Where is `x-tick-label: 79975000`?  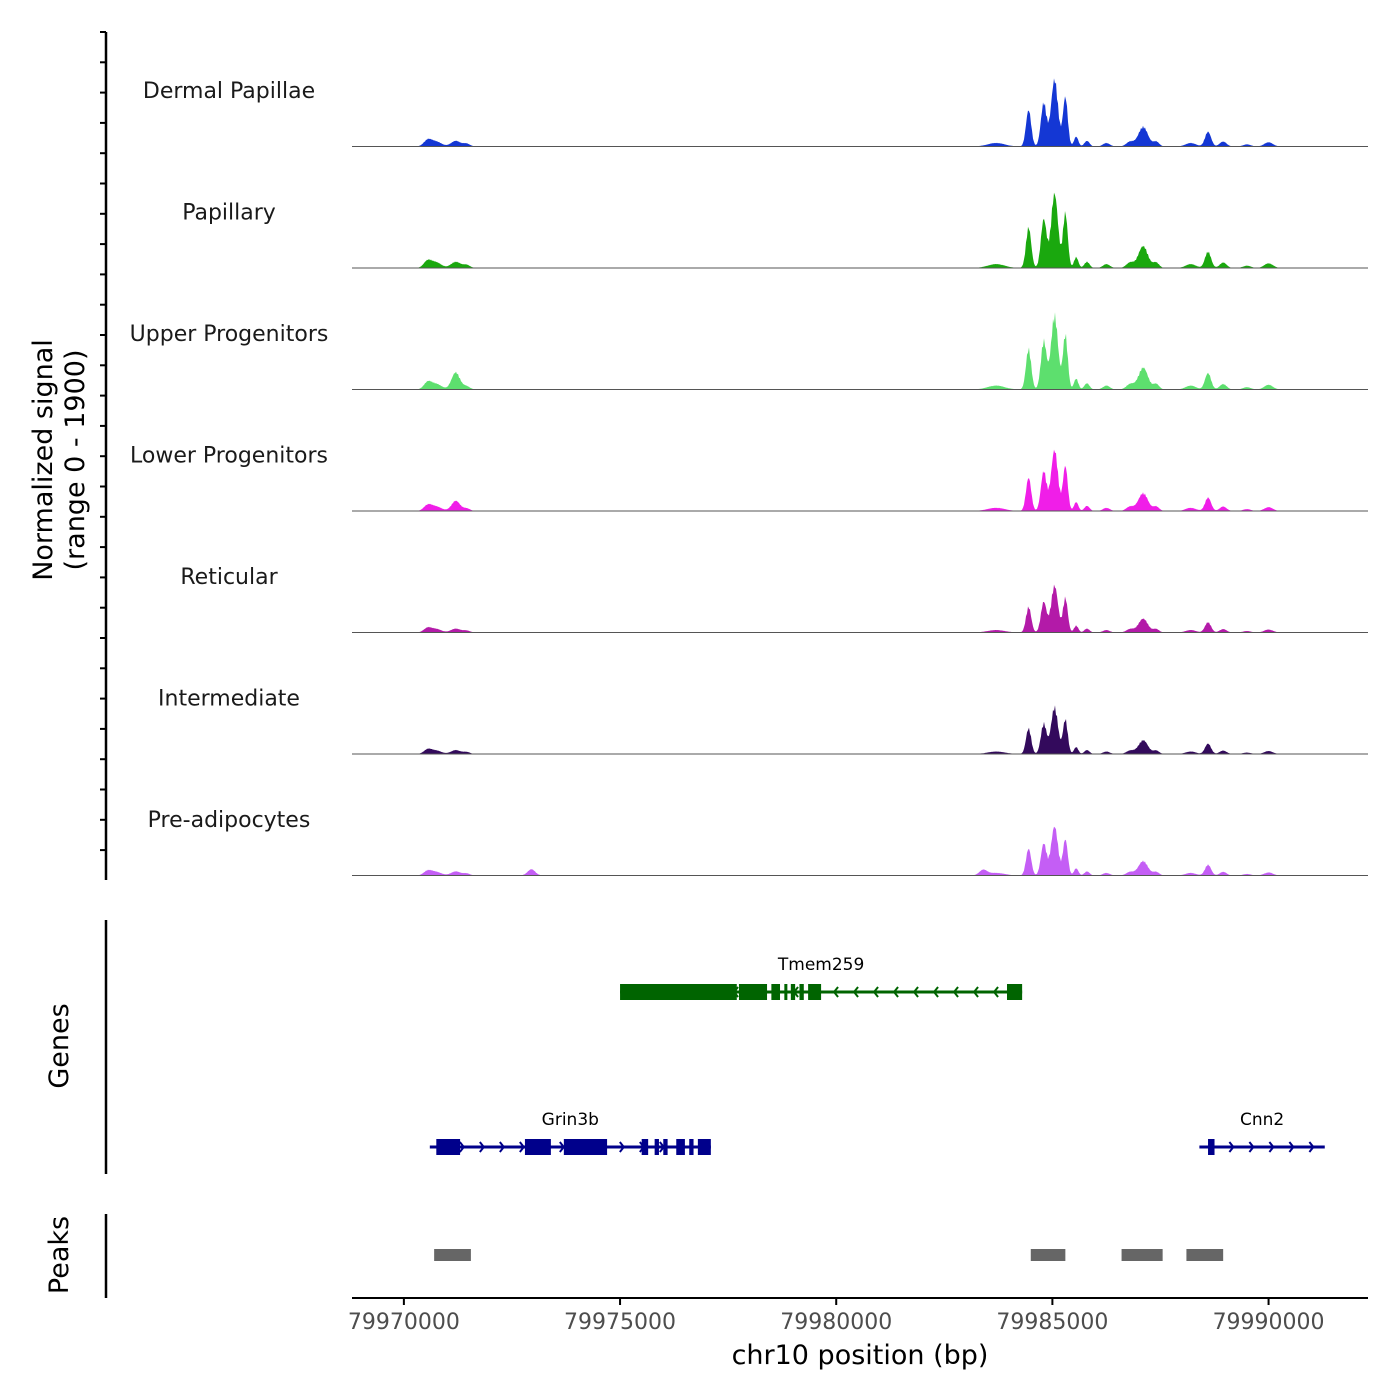
x-tick-label: 79975000 is located at coordinates (620, 1322).